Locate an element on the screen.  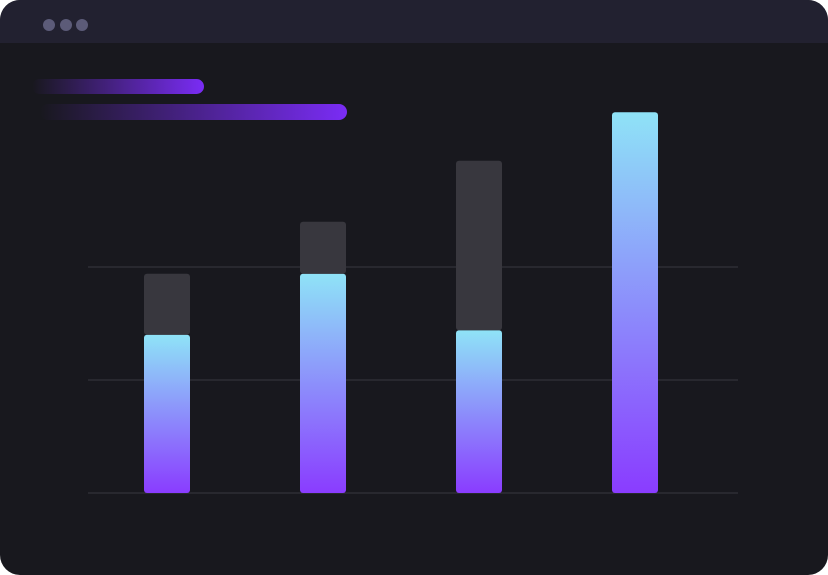
title-bar is located at coordinates (414, 21).